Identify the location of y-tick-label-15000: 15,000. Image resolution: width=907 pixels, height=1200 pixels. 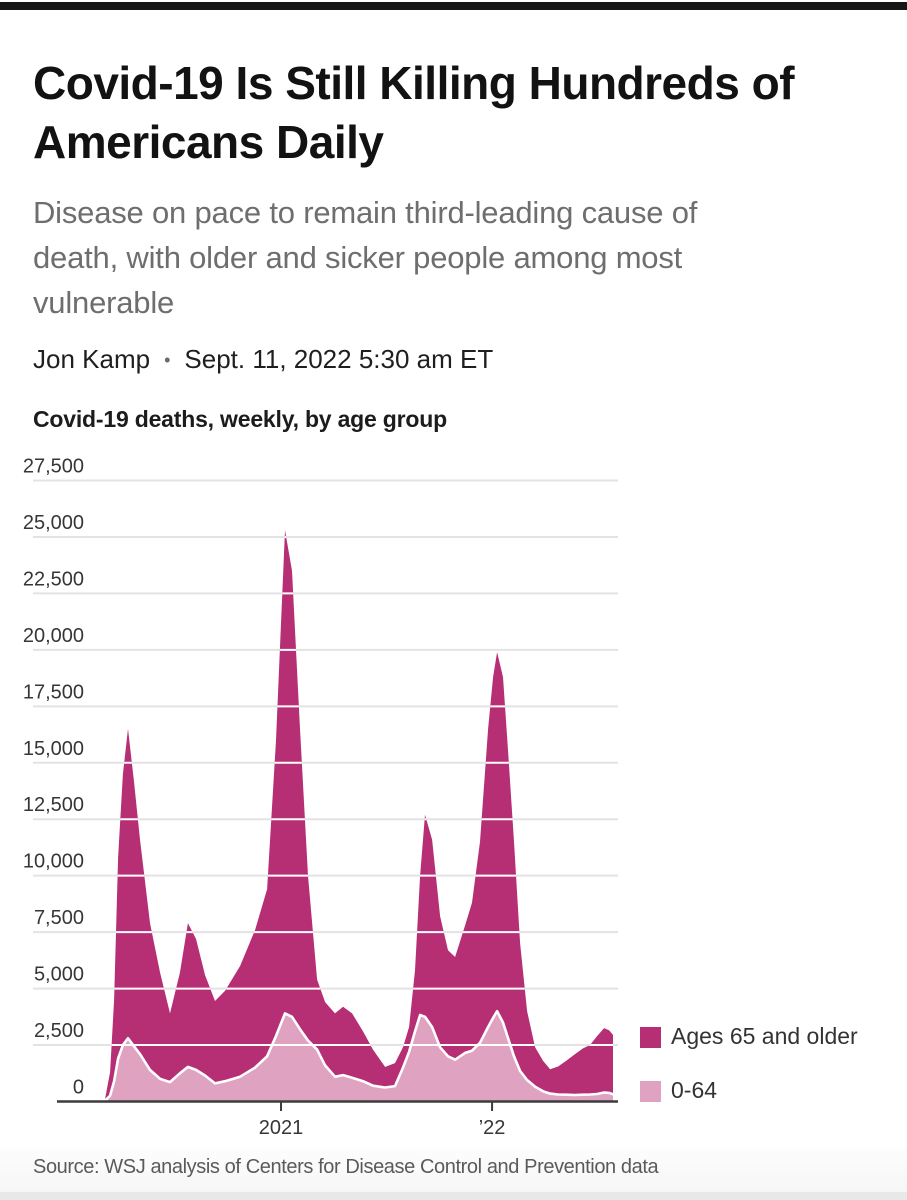
(53, 749).